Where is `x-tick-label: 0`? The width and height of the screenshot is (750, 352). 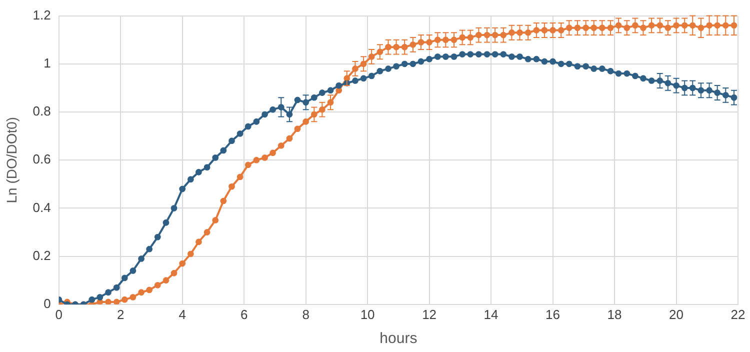
x-tick-label: 0 is located at coordinates (58, 314).